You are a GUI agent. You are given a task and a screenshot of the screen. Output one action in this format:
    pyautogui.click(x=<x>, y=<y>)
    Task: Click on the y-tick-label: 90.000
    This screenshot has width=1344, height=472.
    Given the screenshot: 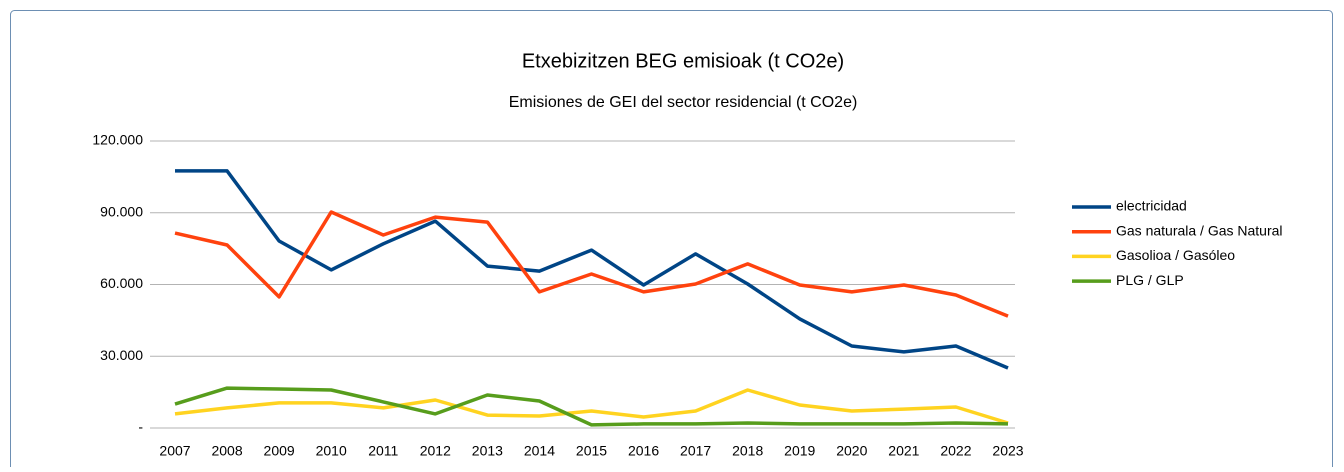 What is the action you would take?
    pyautogui.click(x=121, y=211)
    